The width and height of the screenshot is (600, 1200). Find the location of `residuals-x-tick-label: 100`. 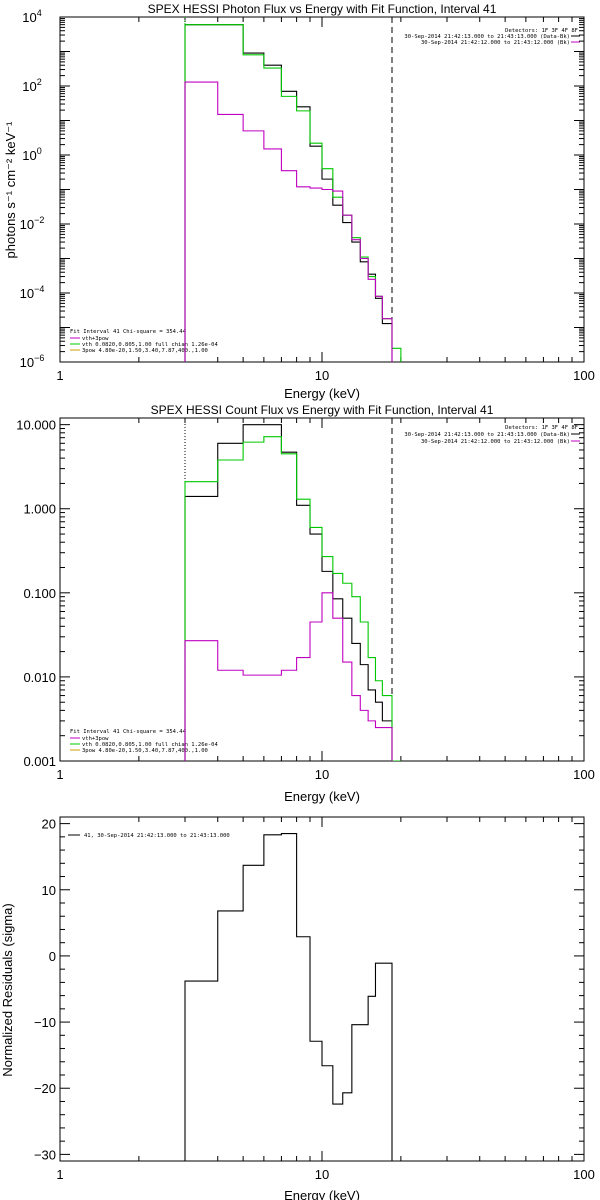

residuals-x-tick-label: 100 is located at coordinates (584, 1174).